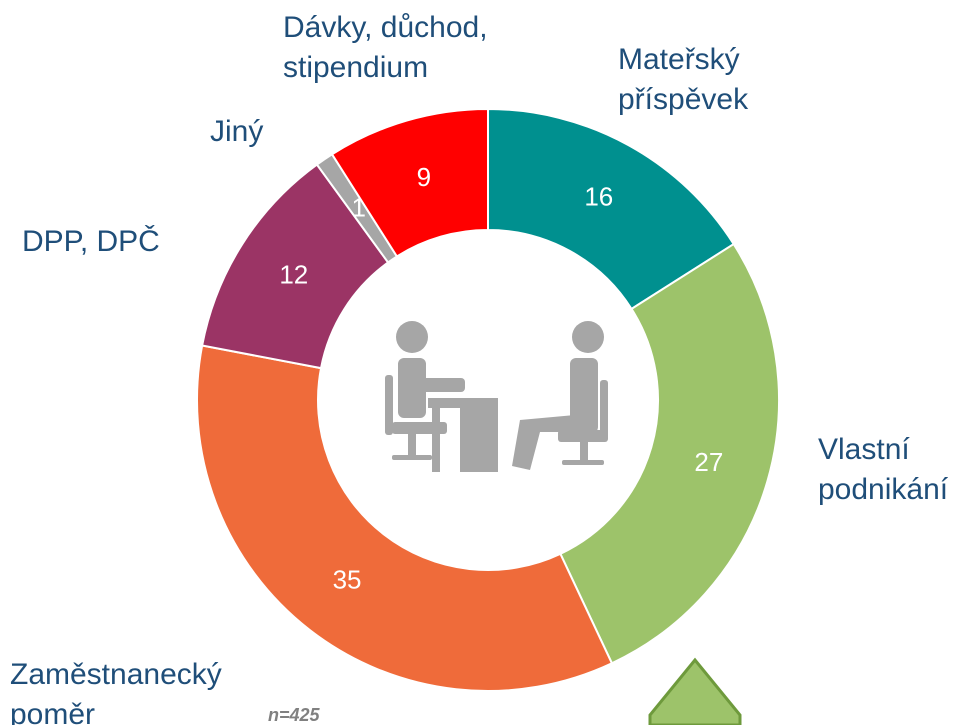 Image resolution: width=973 pixels, height=725 pixels. Describe the element at coordinates (695, 691) in the screenshot. I see `decor-arrow` at that location.